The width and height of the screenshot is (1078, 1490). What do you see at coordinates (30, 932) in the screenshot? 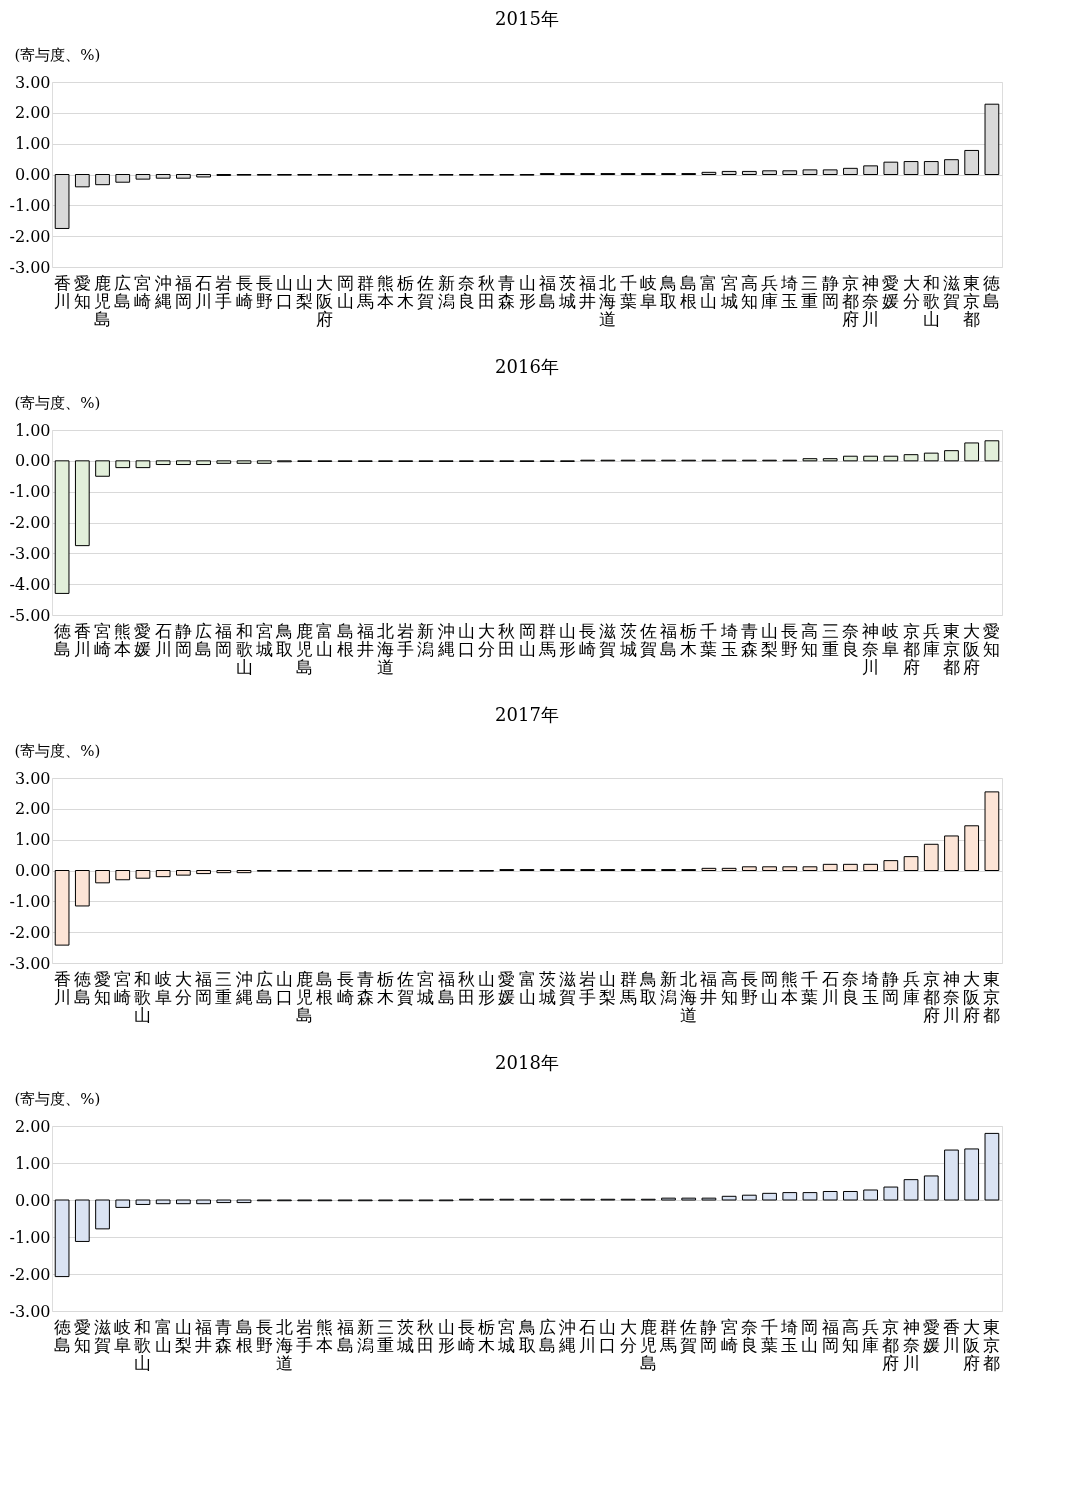
I see `y-tick-label: -2.00` at bounding box center [30, 932].